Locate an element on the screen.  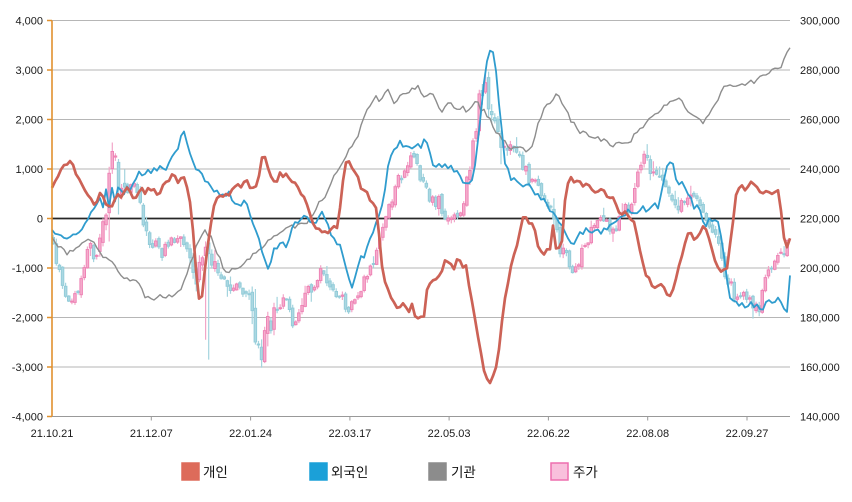
svg-text: 3,000 is located at coordinates (29, 71).